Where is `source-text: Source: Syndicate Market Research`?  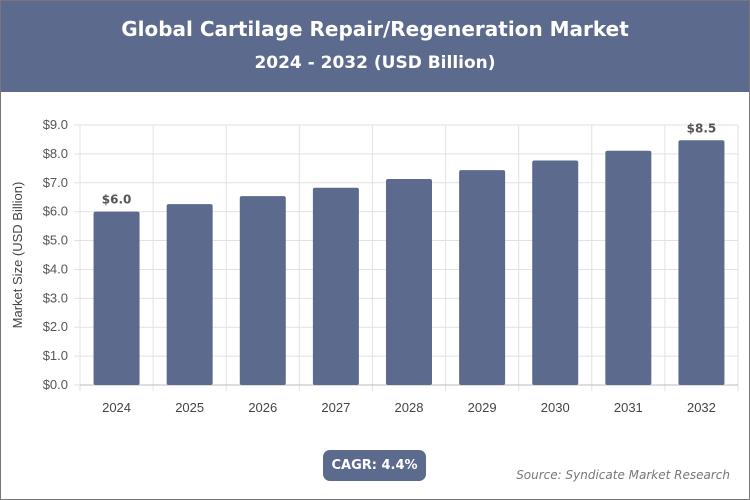 source-text: Source: Syndicate Market Research is located at coordinates (623, 475).